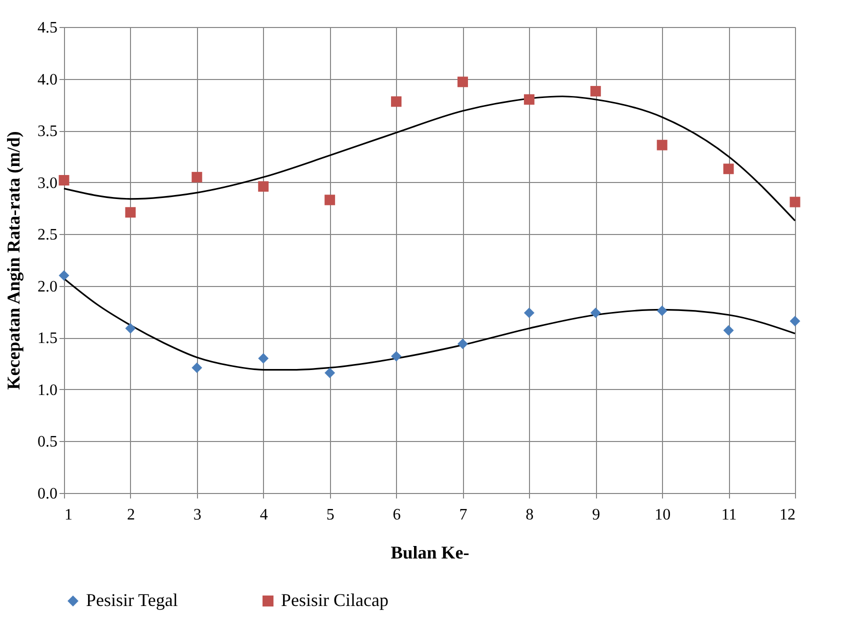  I want to click on x-tick-label: 6, so click(396, 515).